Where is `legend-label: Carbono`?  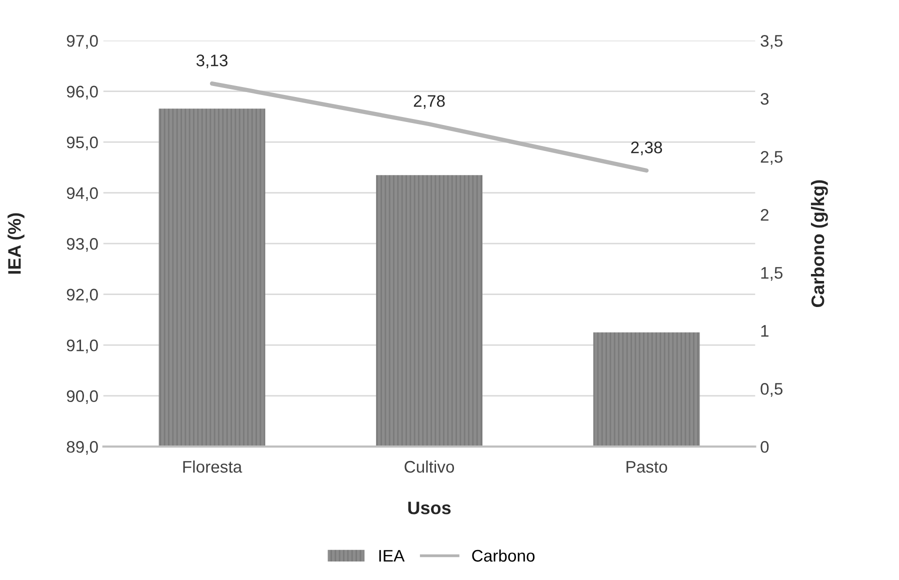 legend-label: Carbono is located at coordinates (503, 555).